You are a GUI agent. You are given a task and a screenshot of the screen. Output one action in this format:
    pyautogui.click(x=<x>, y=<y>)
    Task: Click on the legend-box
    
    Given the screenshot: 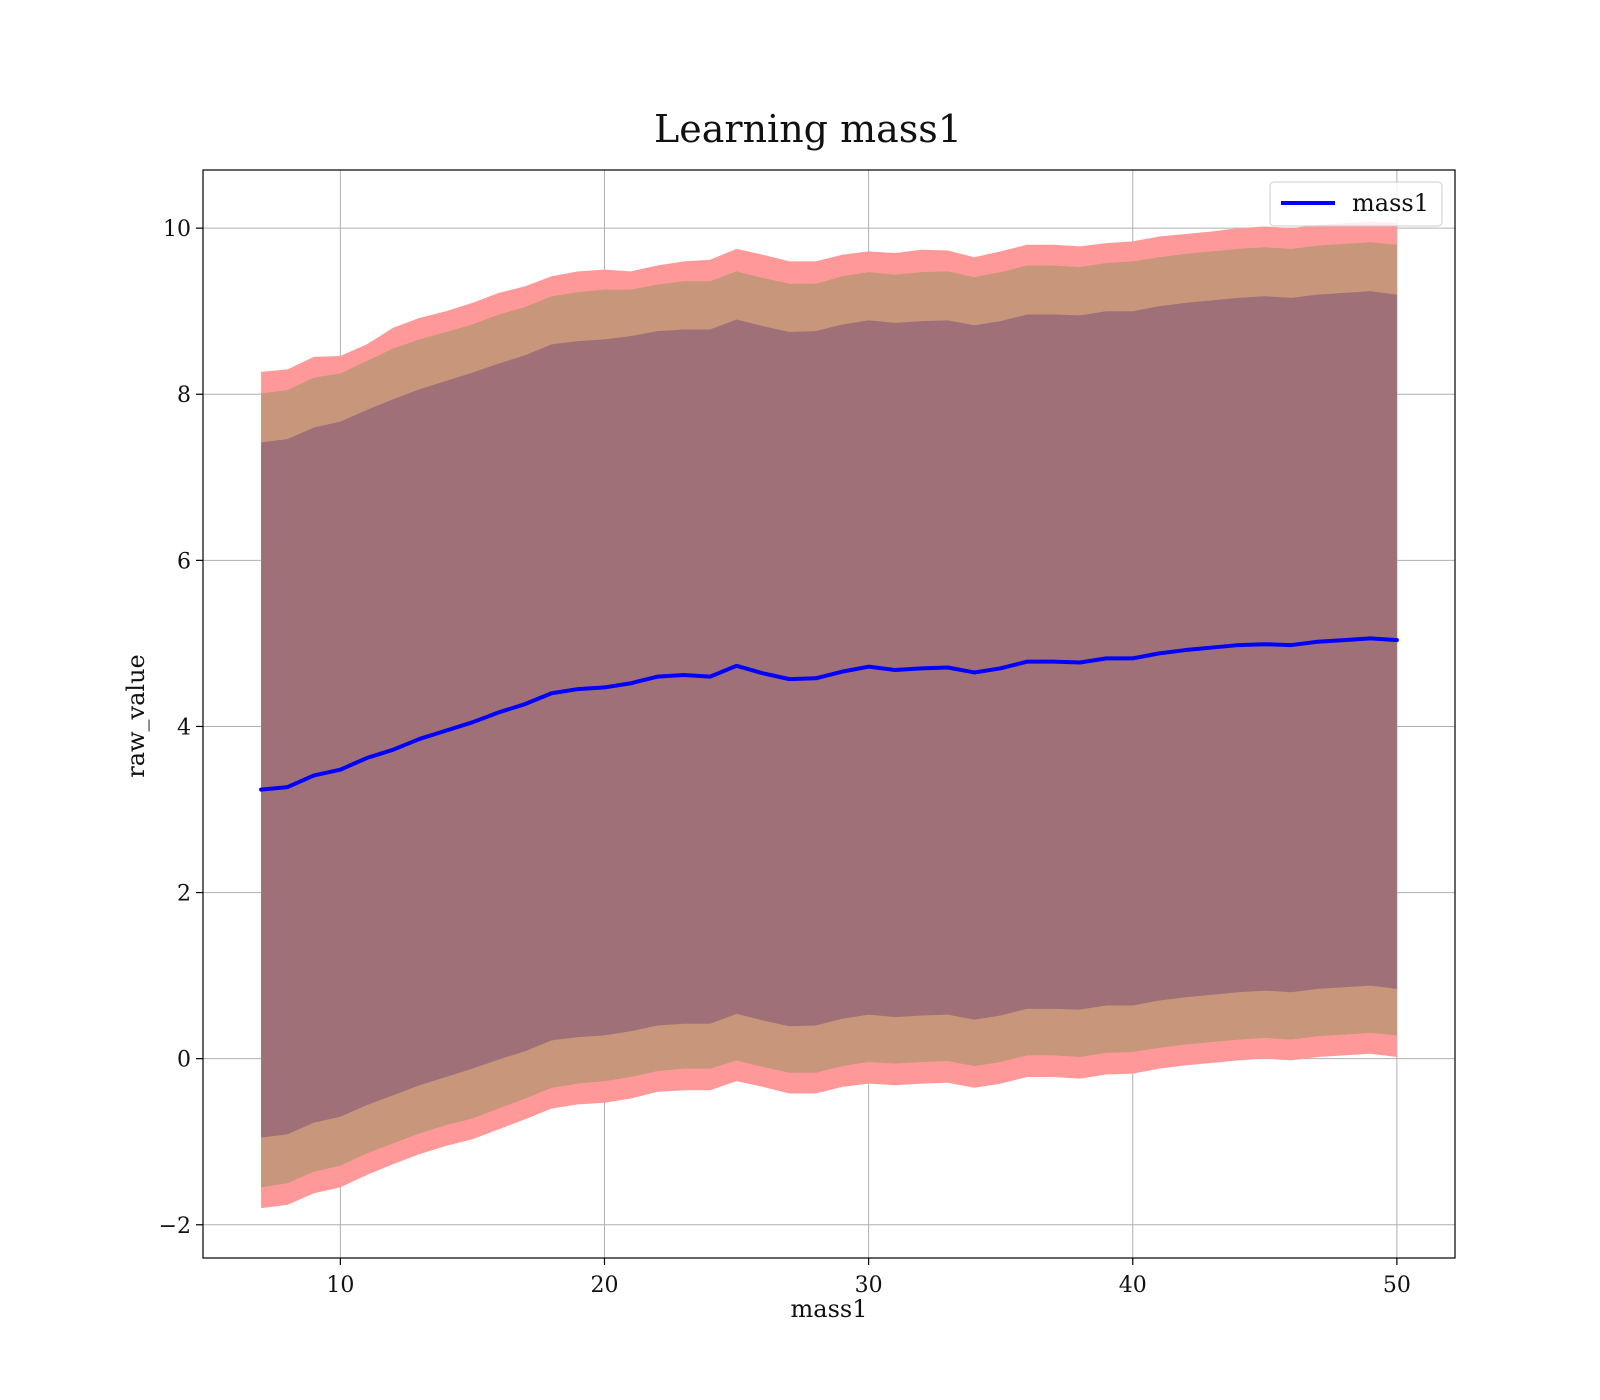 What is the action you would take?
    pyautogui.click(x=1356, y=204)
    